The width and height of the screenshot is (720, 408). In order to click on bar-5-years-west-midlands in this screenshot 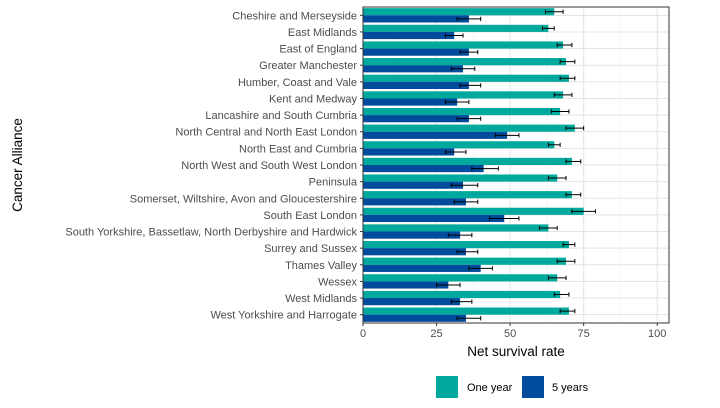, I will do `click(412, 302)`.